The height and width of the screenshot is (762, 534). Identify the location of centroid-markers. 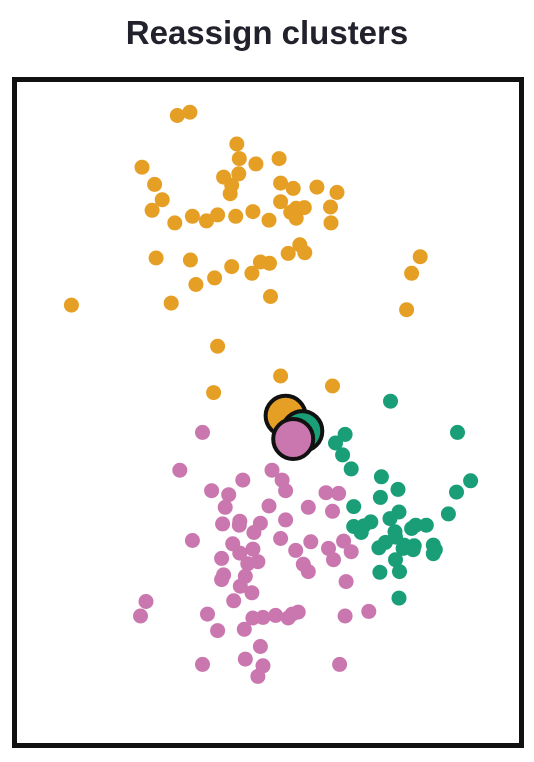
(294, 427).